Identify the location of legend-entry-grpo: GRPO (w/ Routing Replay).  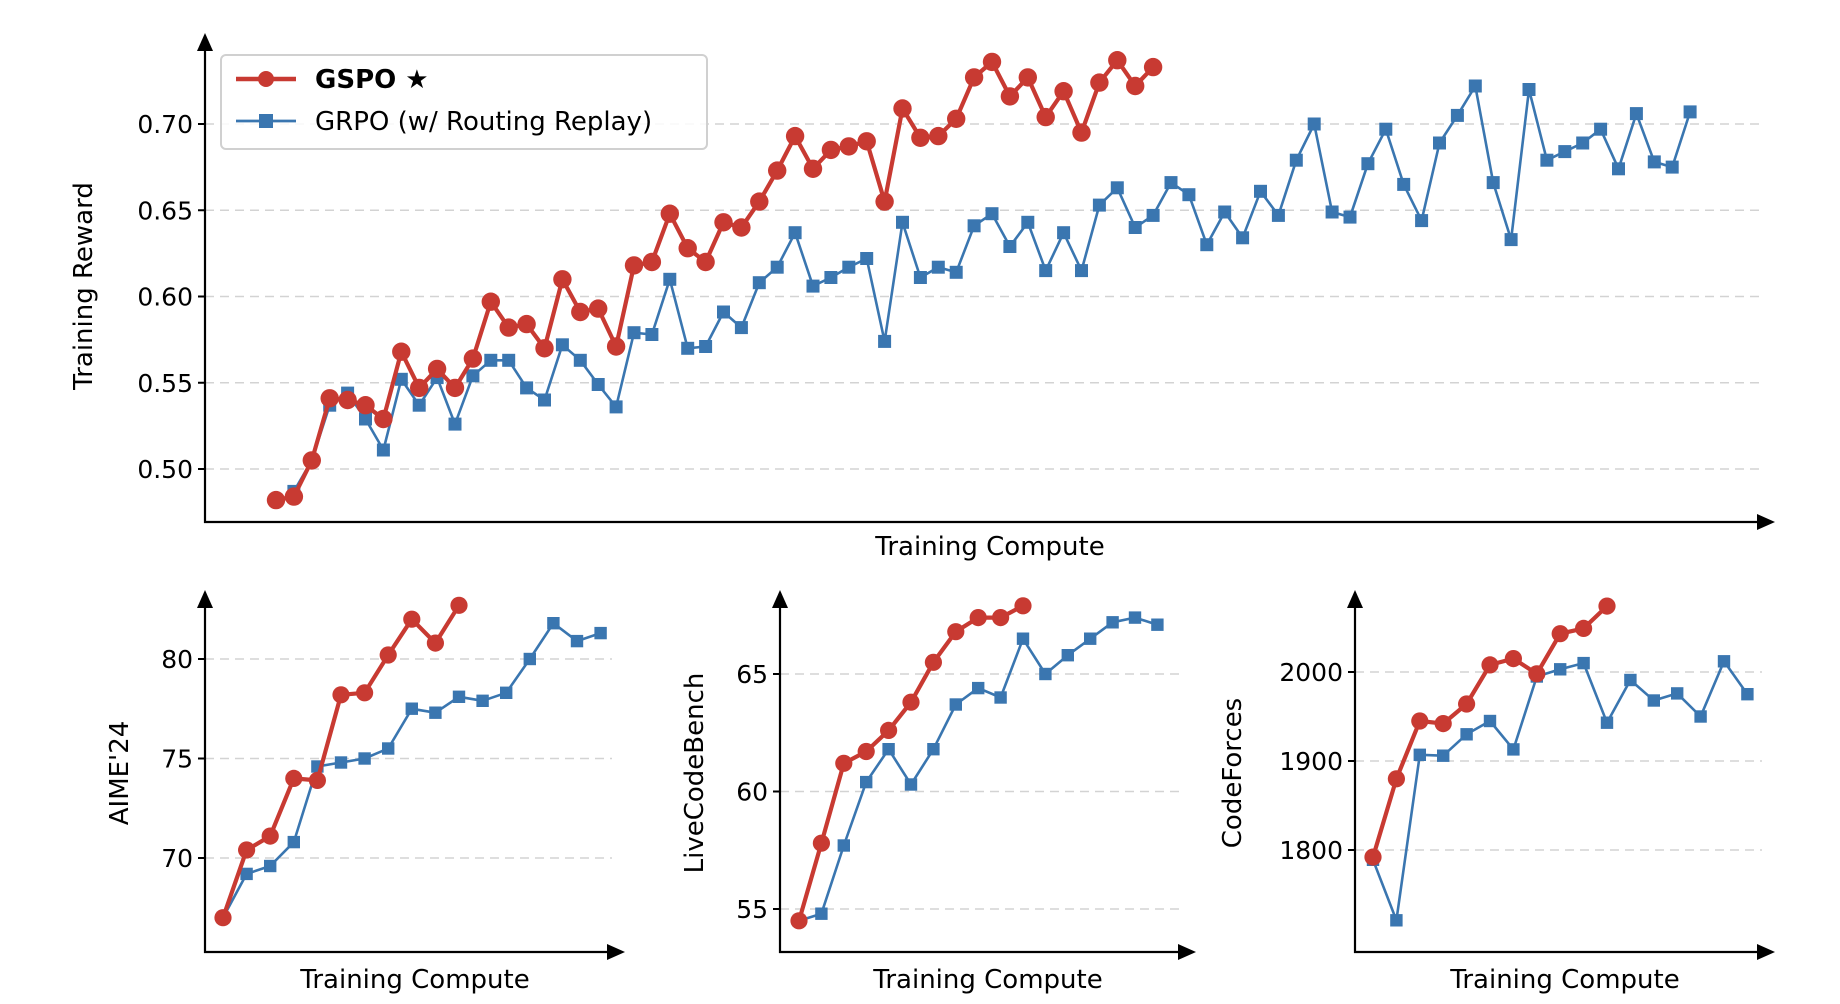
(444, 122).